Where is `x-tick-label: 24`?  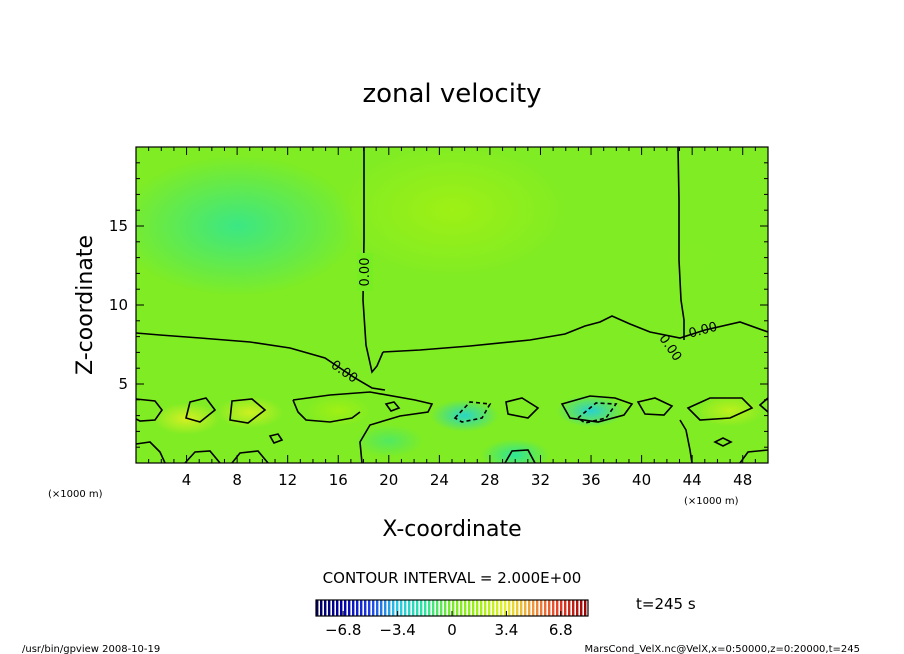
x-tick-label: 24 is located at coordinates (439, 480).